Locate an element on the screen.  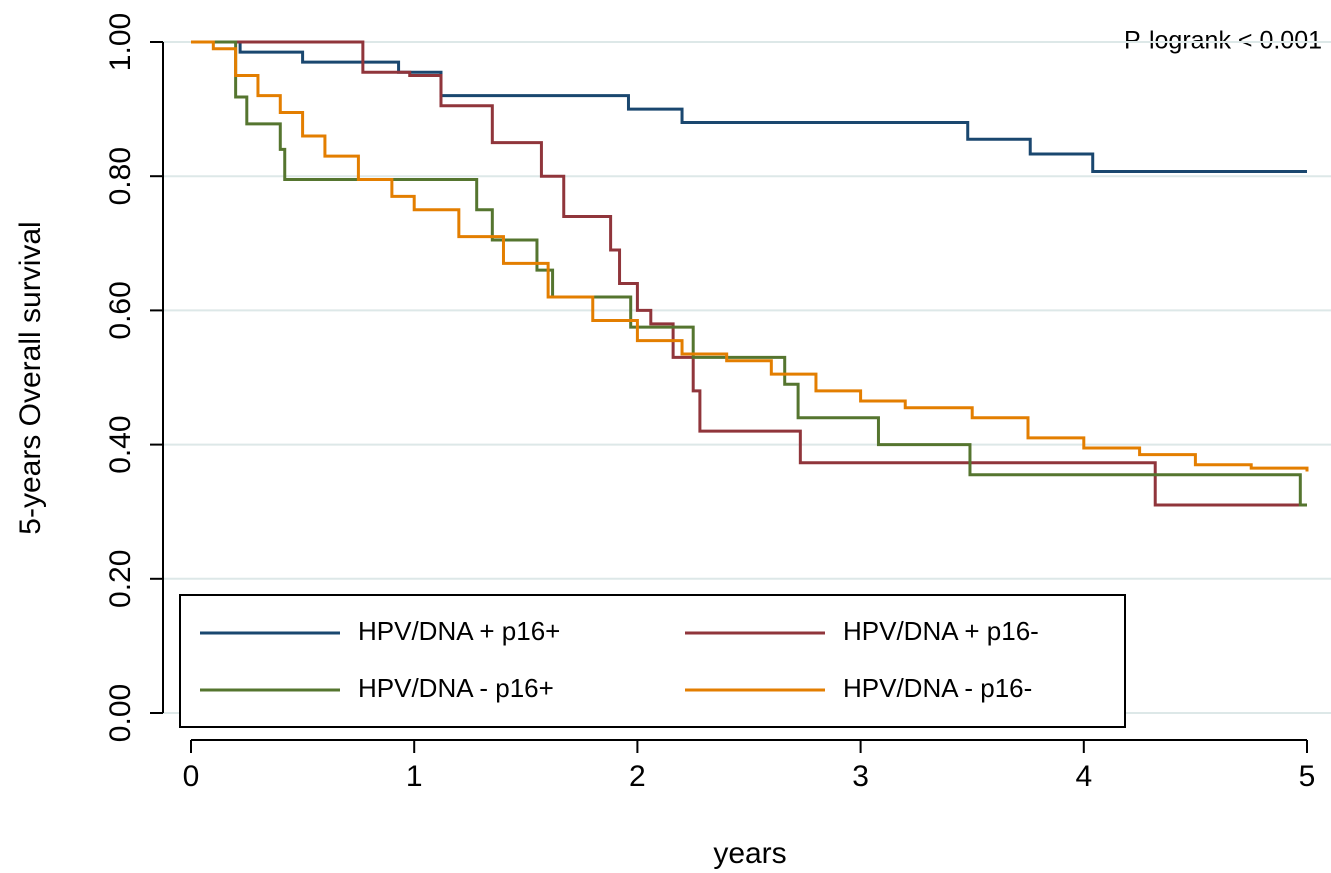
legend-box is located at coordinates (652, 661).